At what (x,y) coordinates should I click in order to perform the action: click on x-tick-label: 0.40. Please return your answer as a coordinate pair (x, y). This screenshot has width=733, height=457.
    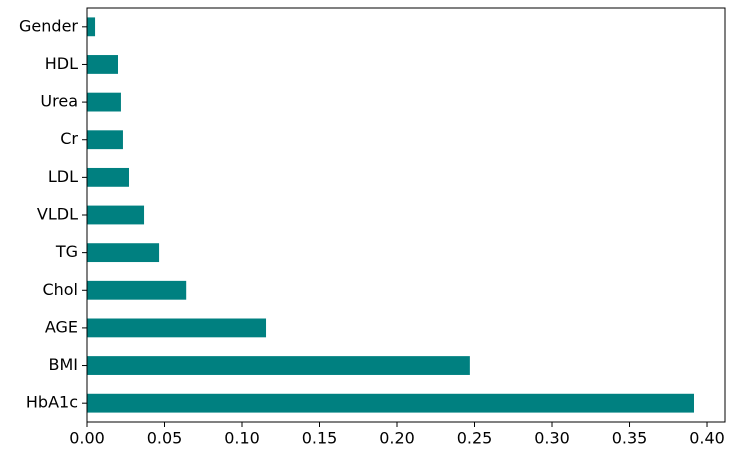
    Looking at the image, I should click on (707, 438).